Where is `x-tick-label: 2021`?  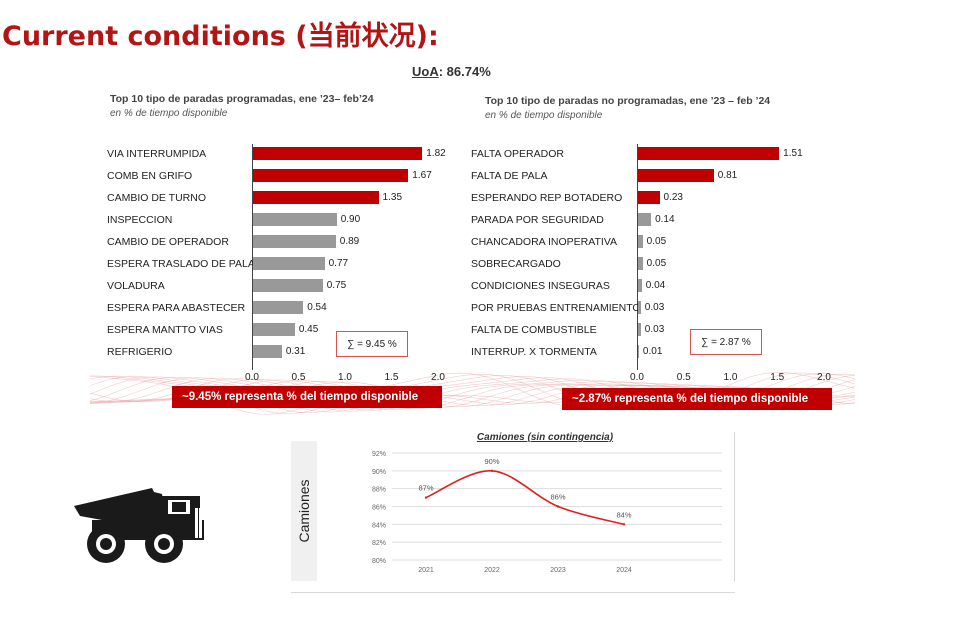 x-tick-label: 2021 is located at coordinates (426, 570).